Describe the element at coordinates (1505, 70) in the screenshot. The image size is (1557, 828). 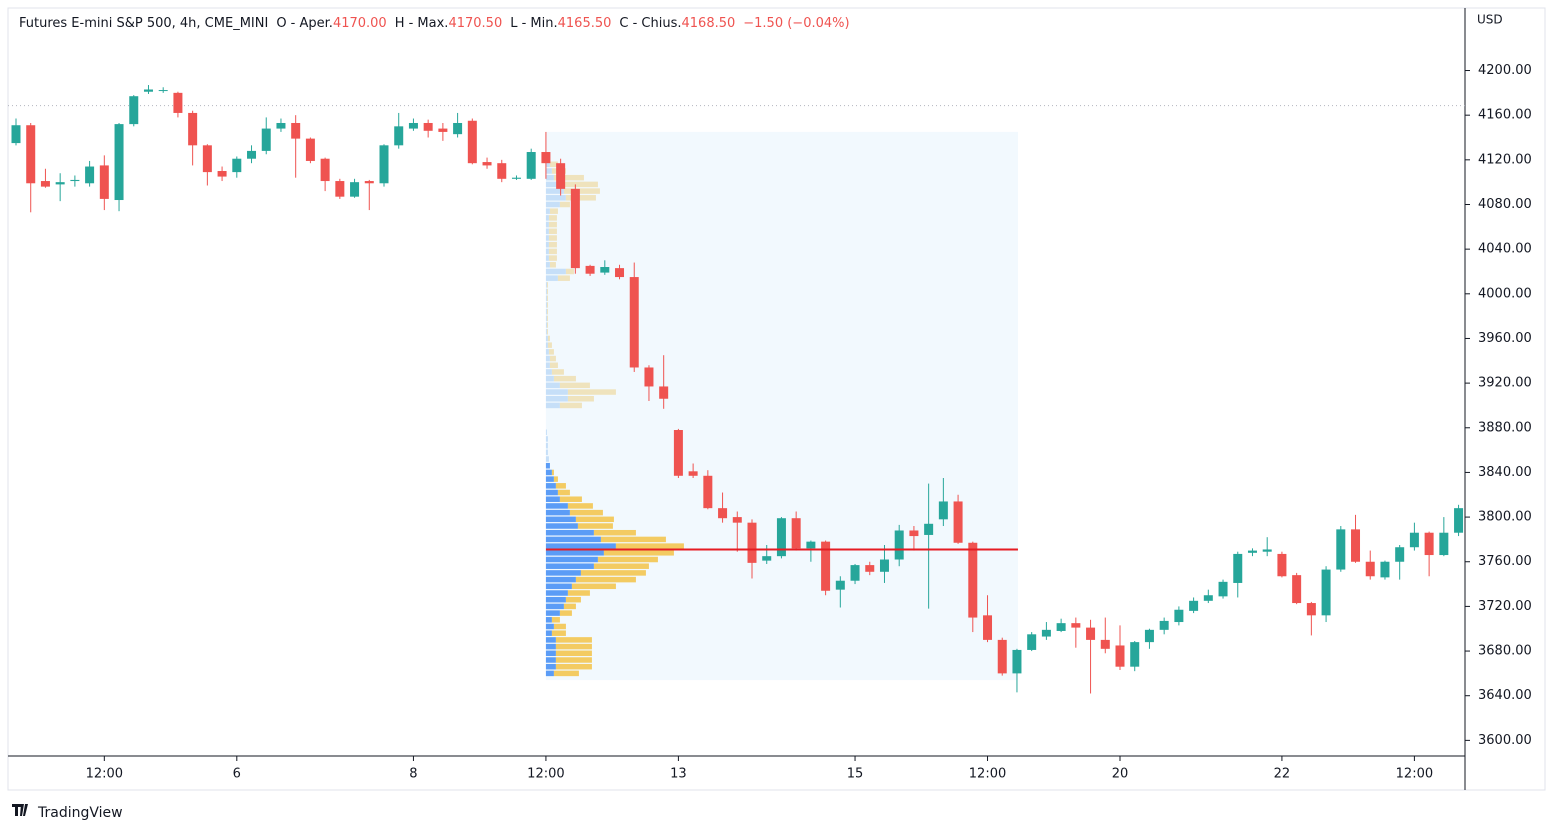
I see `y-tick-label: 4200.00` at that location.